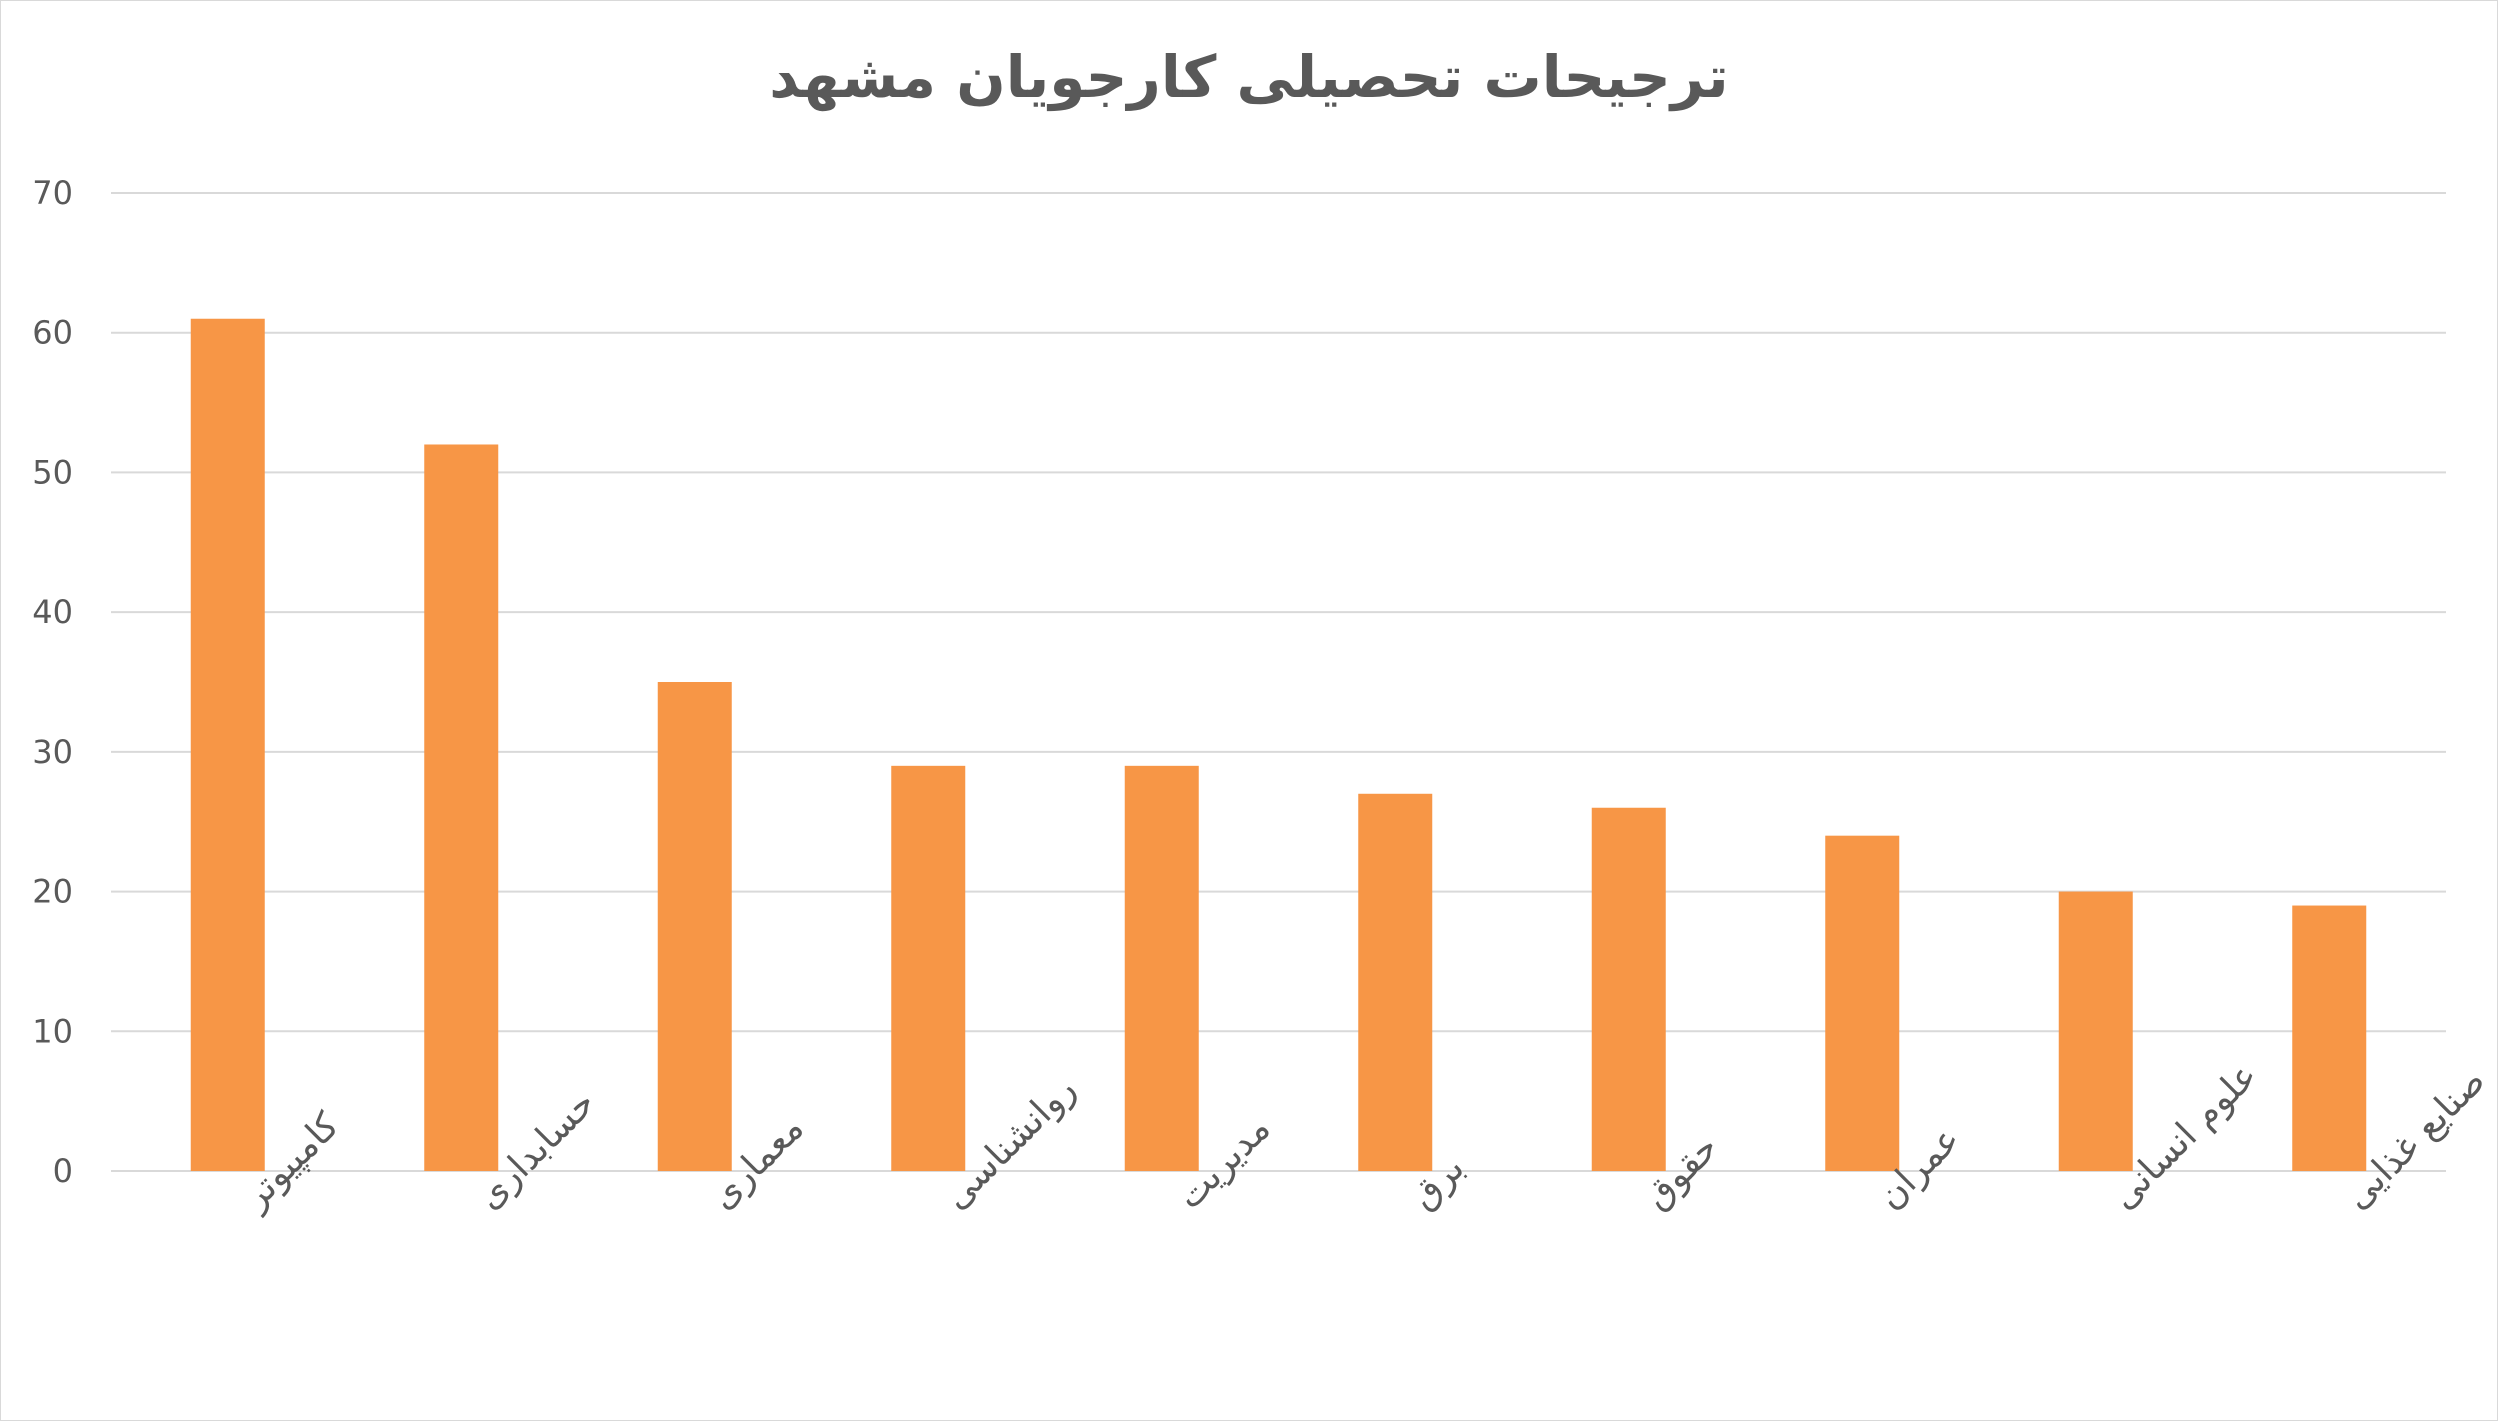 This screenshot has width=2498, height=1421. What do you see at coordinates (52, 333) in the screenshot?
I see `y-tick-label: 60` at bounding box center [52, 333].